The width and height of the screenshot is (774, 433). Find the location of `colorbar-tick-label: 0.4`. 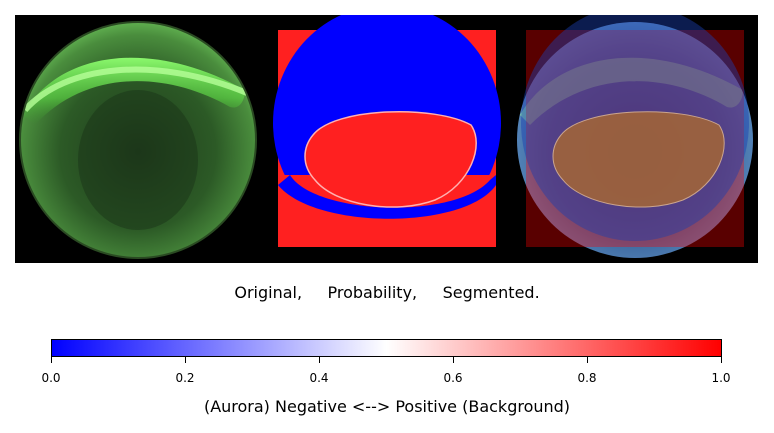

colorbar-tick-label: 0.4 is located at coordinates (319, 378).